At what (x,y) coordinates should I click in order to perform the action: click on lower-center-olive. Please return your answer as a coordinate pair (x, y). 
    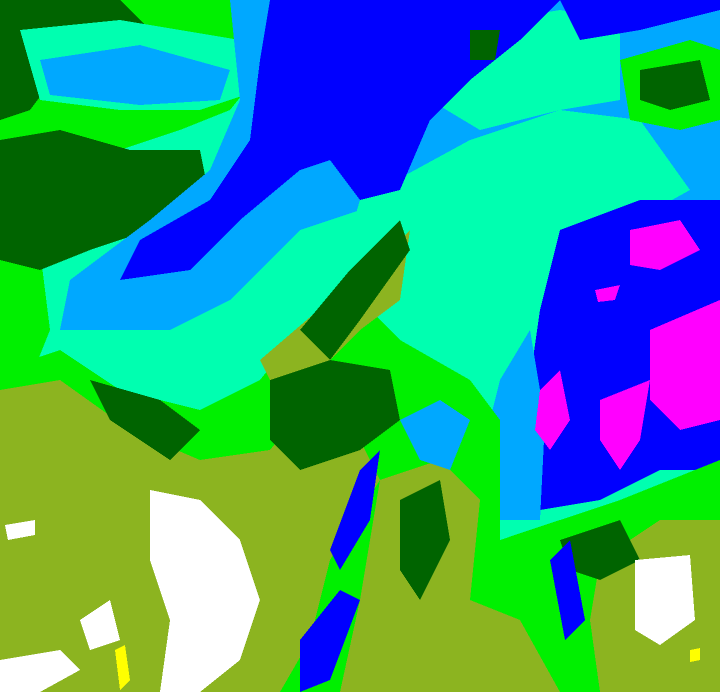
    Looking at the image, I should click on (450, 576).